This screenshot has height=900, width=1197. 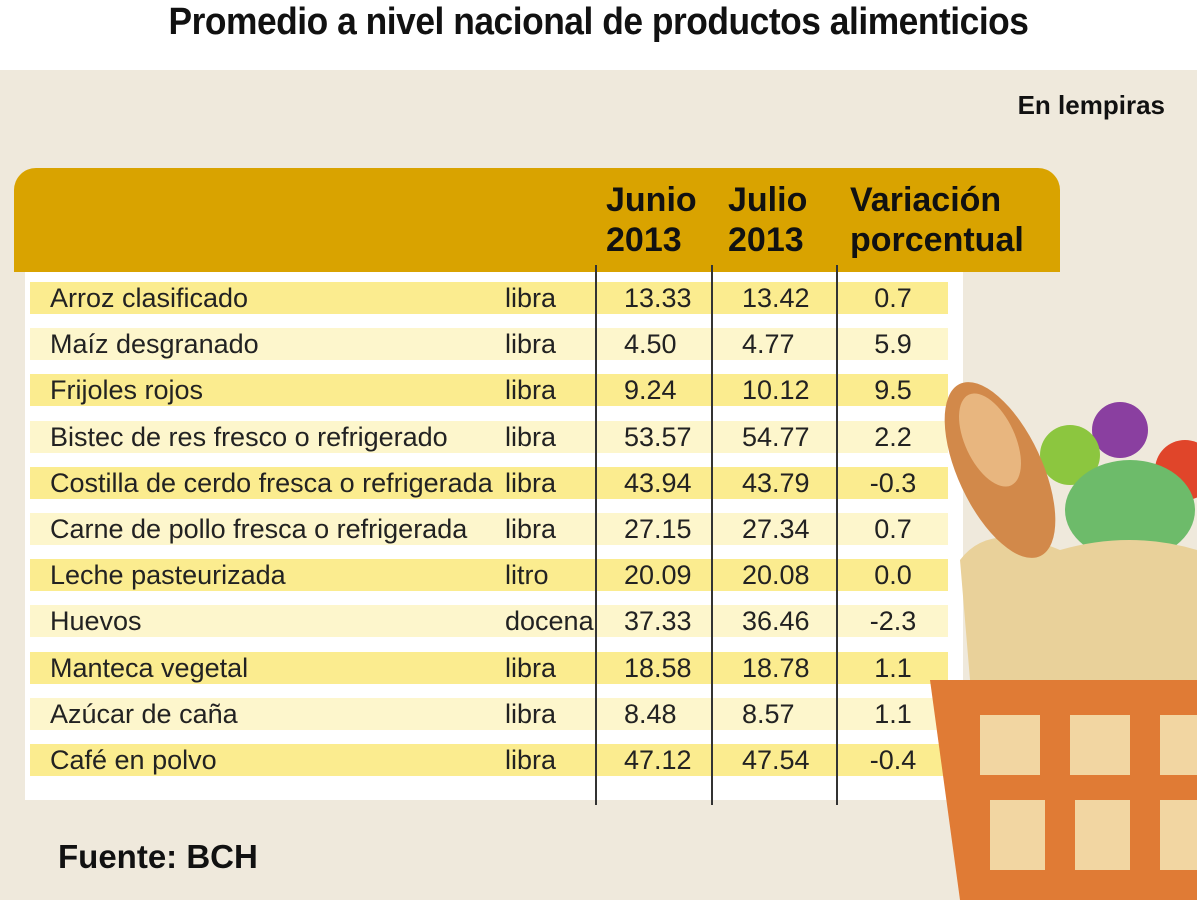 What do you see at coordinates (127, 390) in the screenshot?
I see `product-name: Frijoles rojos` at bounding box center [127, 390].